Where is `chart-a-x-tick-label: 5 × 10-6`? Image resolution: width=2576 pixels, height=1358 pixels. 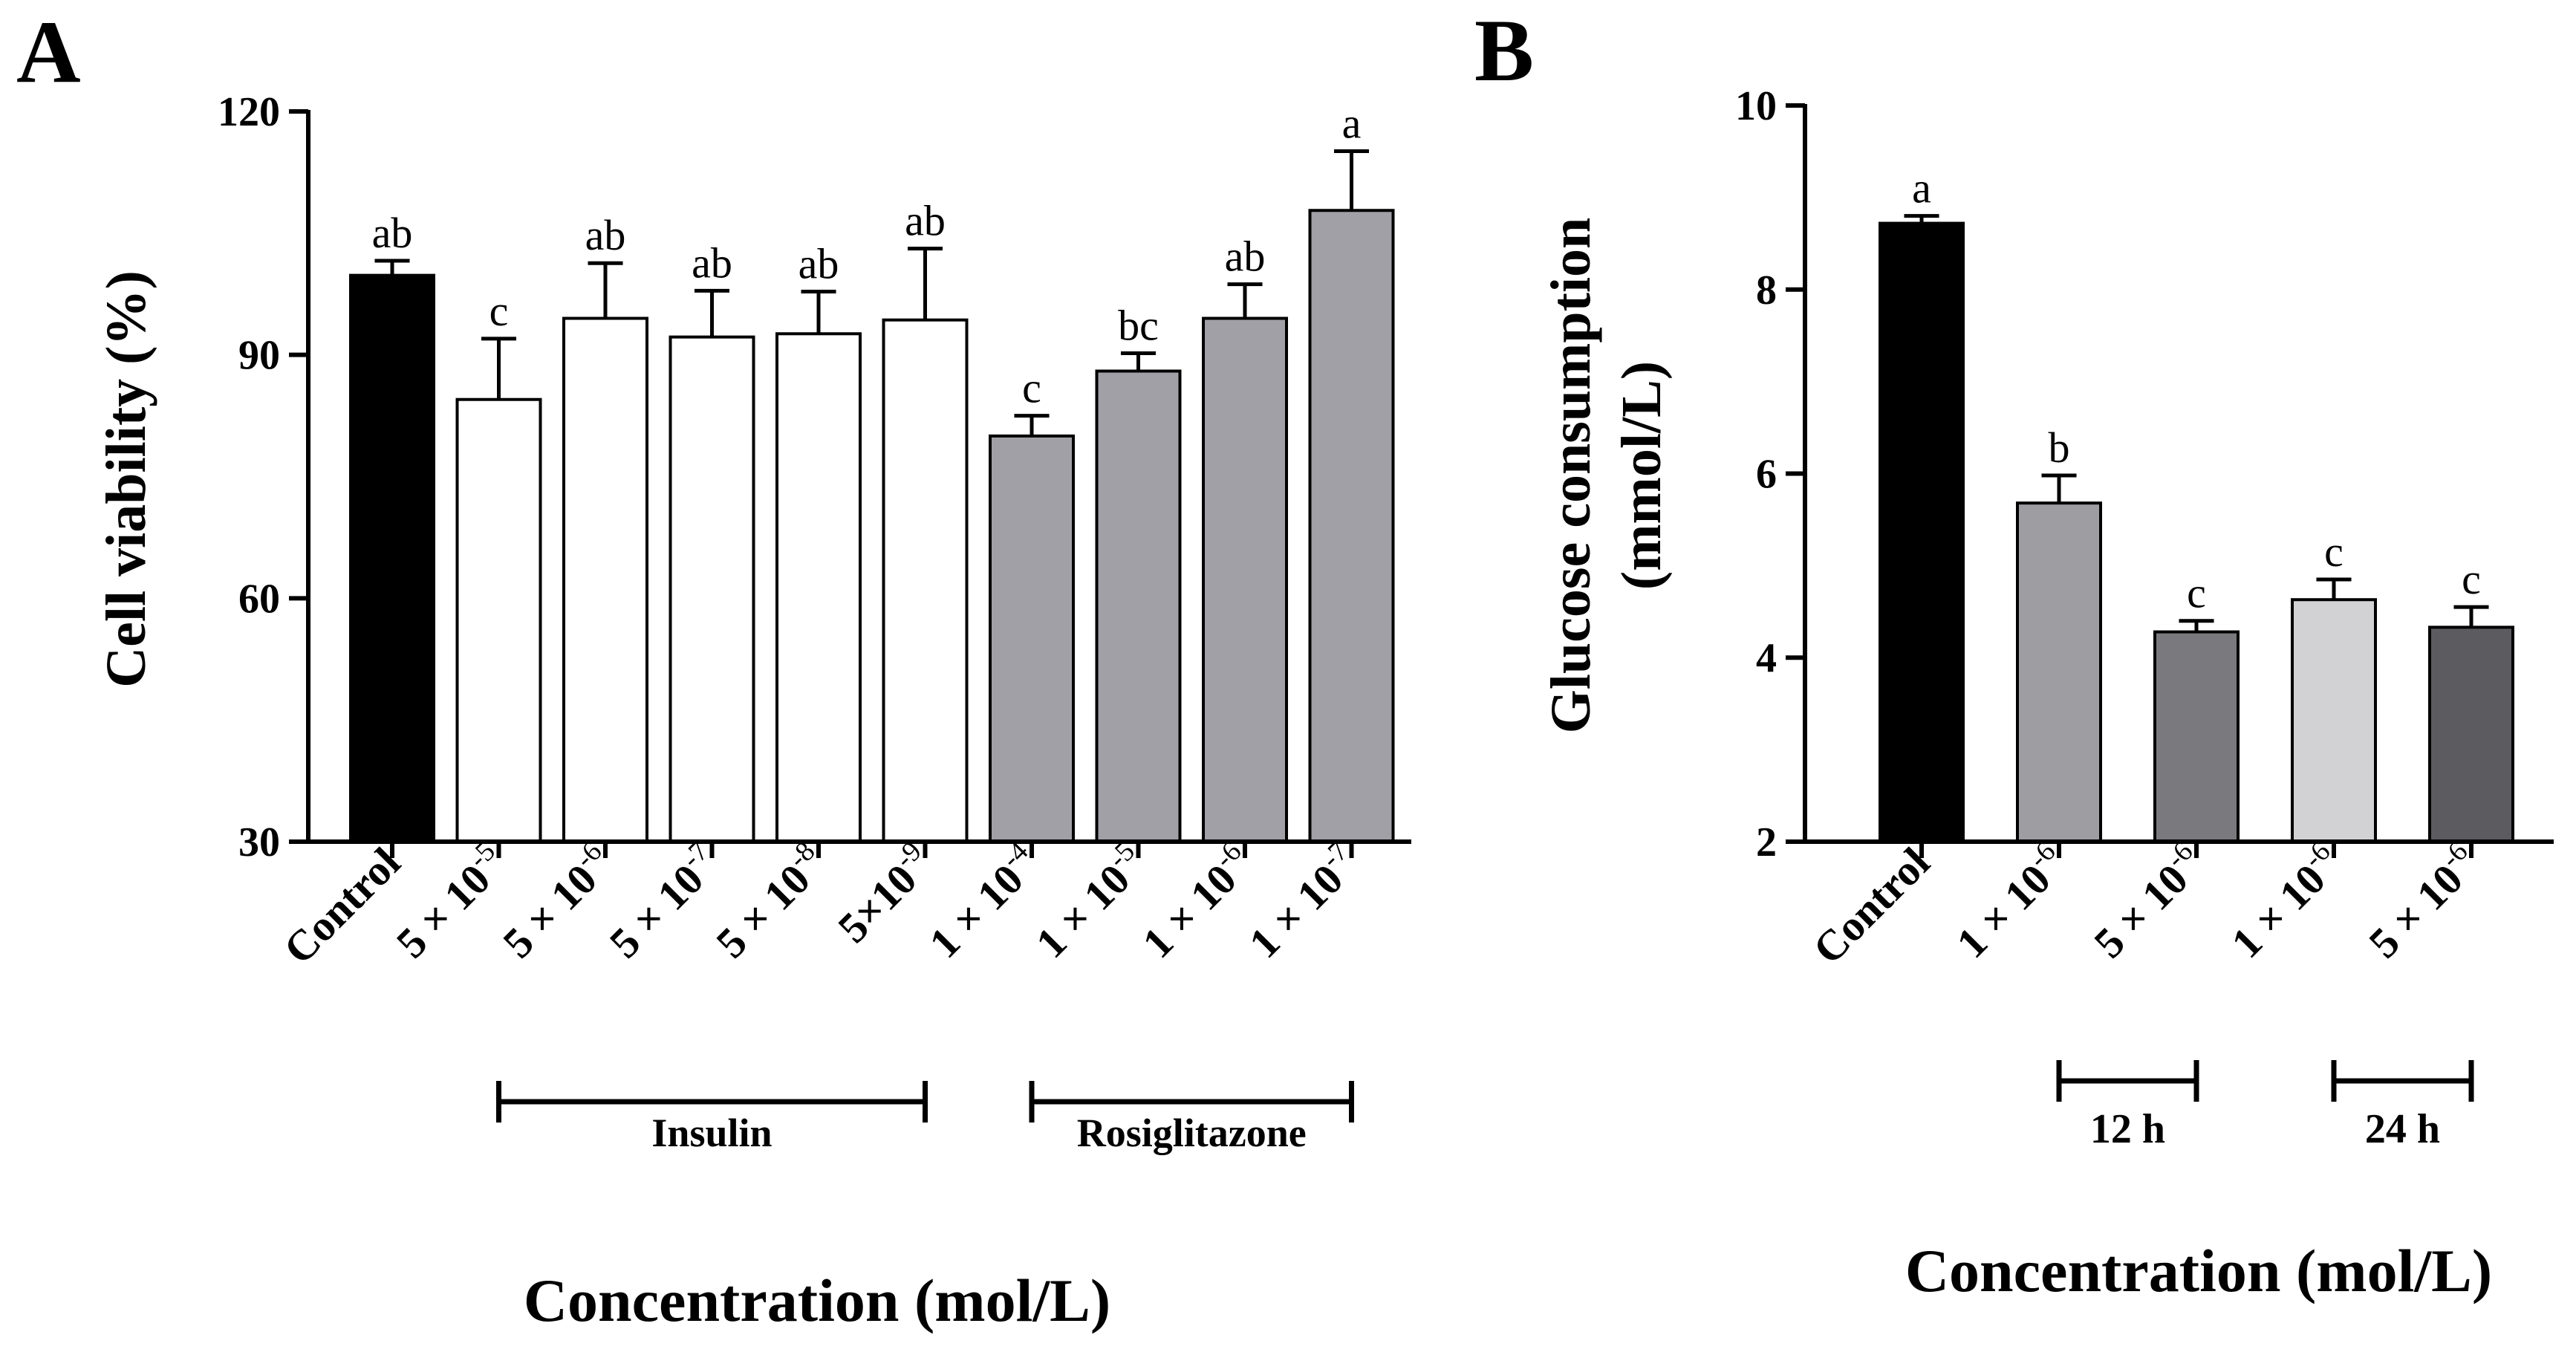 chart-a-x-tick-label: 5 × 10-6 is located at coordinates (556, 902).